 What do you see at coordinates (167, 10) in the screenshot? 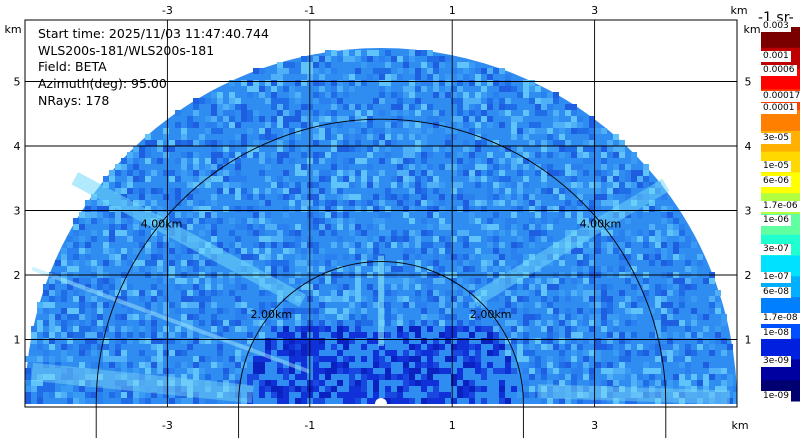
I see `x-tick-label-top: -3` at bounding box center [167, 10].